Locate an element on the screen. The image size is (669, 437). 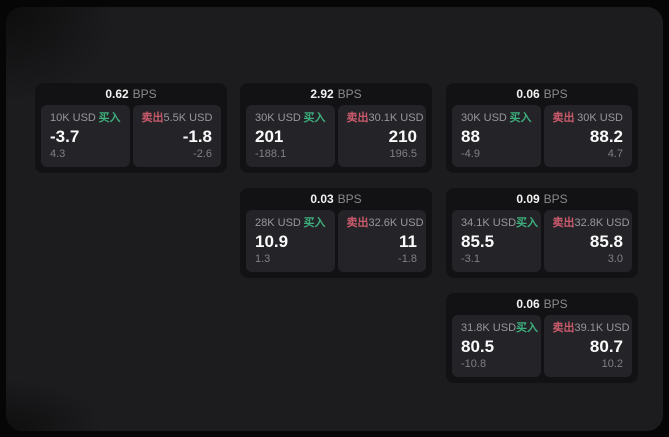
buy-delta: 4.3 is located at coordinates (58, 154).